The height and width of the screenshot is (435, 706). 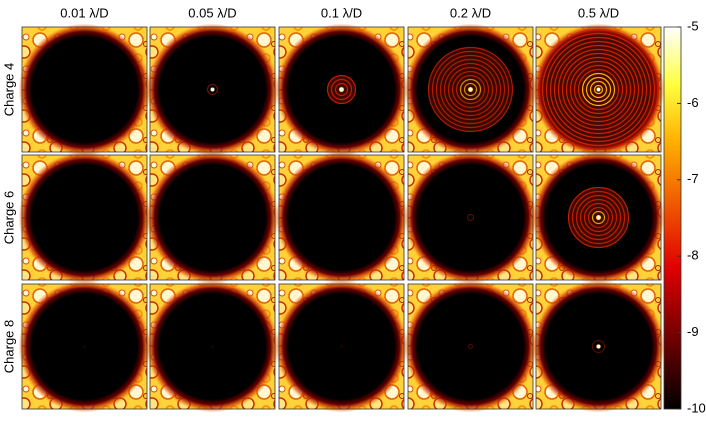 I want to click on column-title: 0.2 λ/D, so click(x=470, y=12).